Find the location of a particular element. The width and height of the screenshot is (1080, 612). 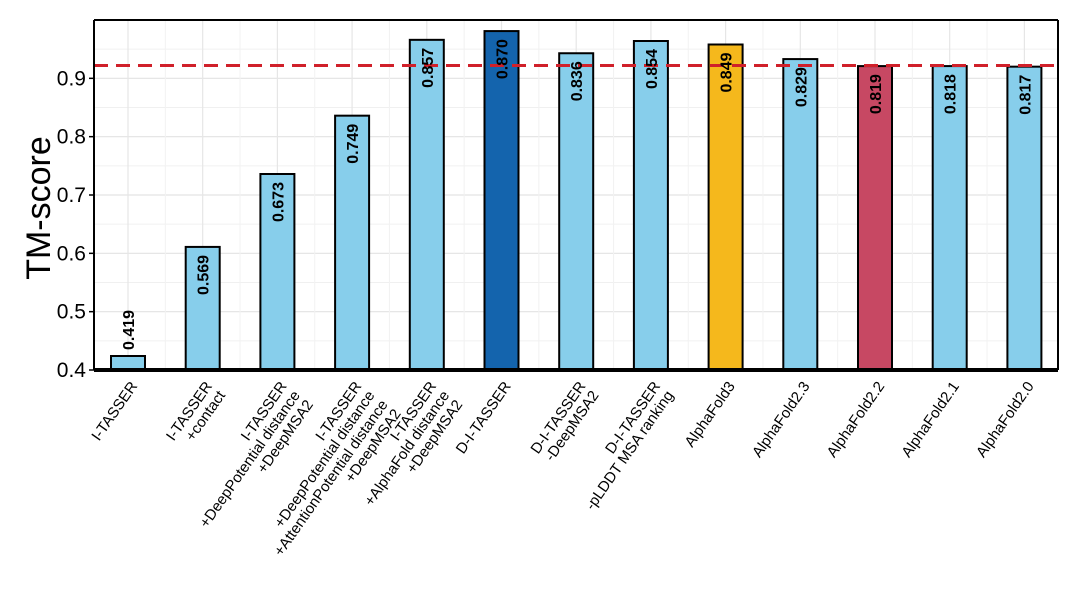

y-tick-label-3: 0.7 is located at coordinates (71, 195).